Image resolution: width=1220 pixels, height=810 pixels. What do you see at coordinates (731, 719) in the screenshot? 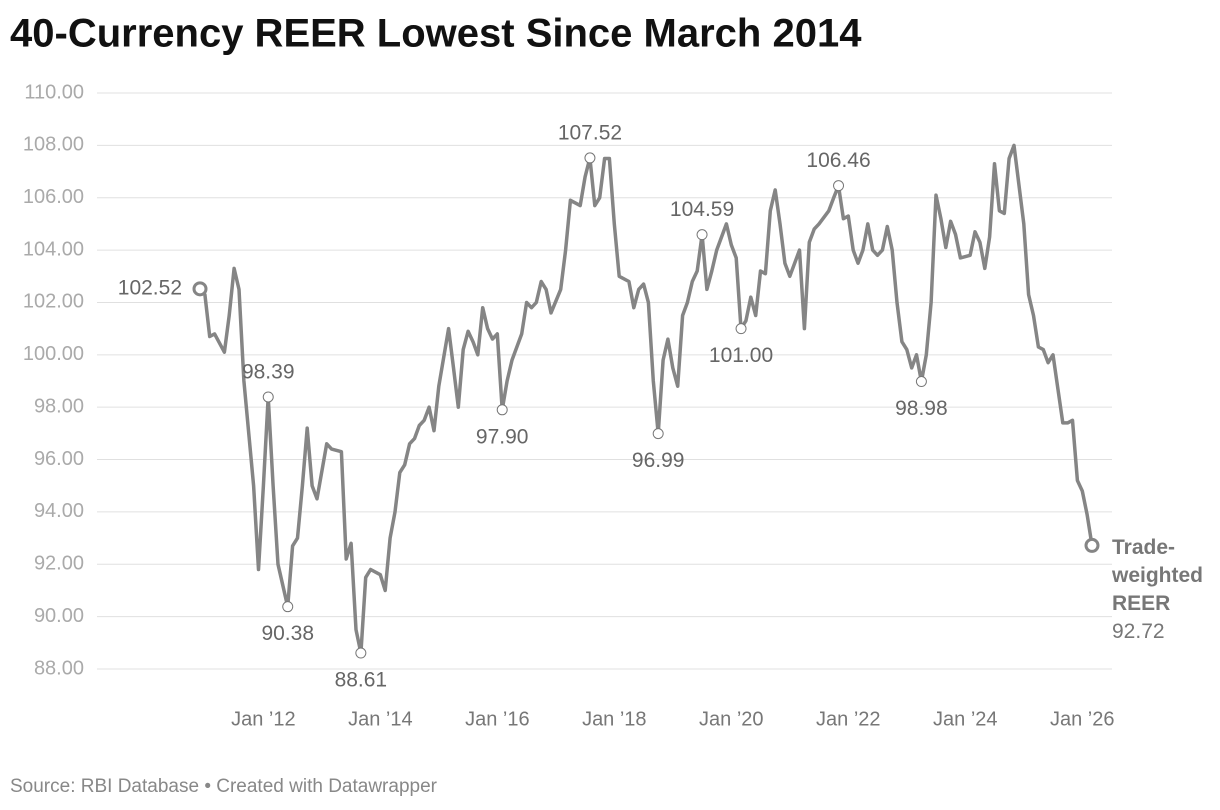
I see `x-tick-label: Jan ’20` at bounding box center [731, 719].